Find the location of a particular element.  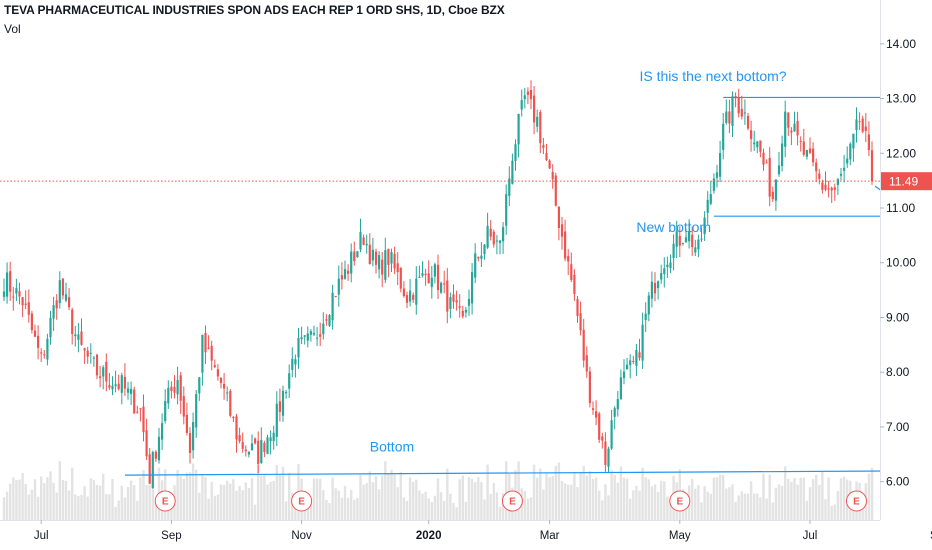

price-axis is located at coordinates (906, 275).